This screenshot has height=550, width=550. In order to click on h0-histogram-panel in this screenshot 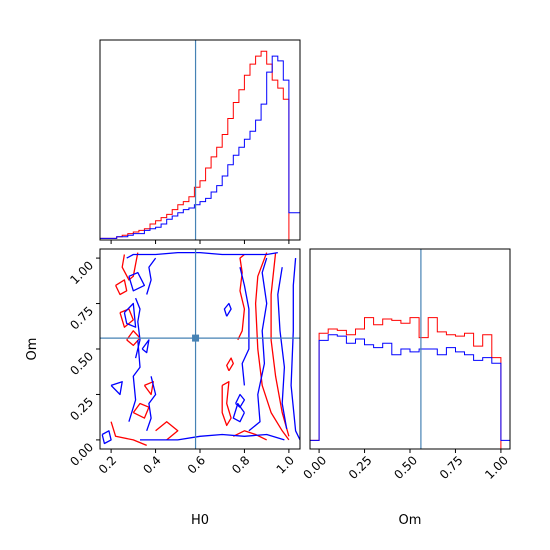, I will do `click(200, 141)`.